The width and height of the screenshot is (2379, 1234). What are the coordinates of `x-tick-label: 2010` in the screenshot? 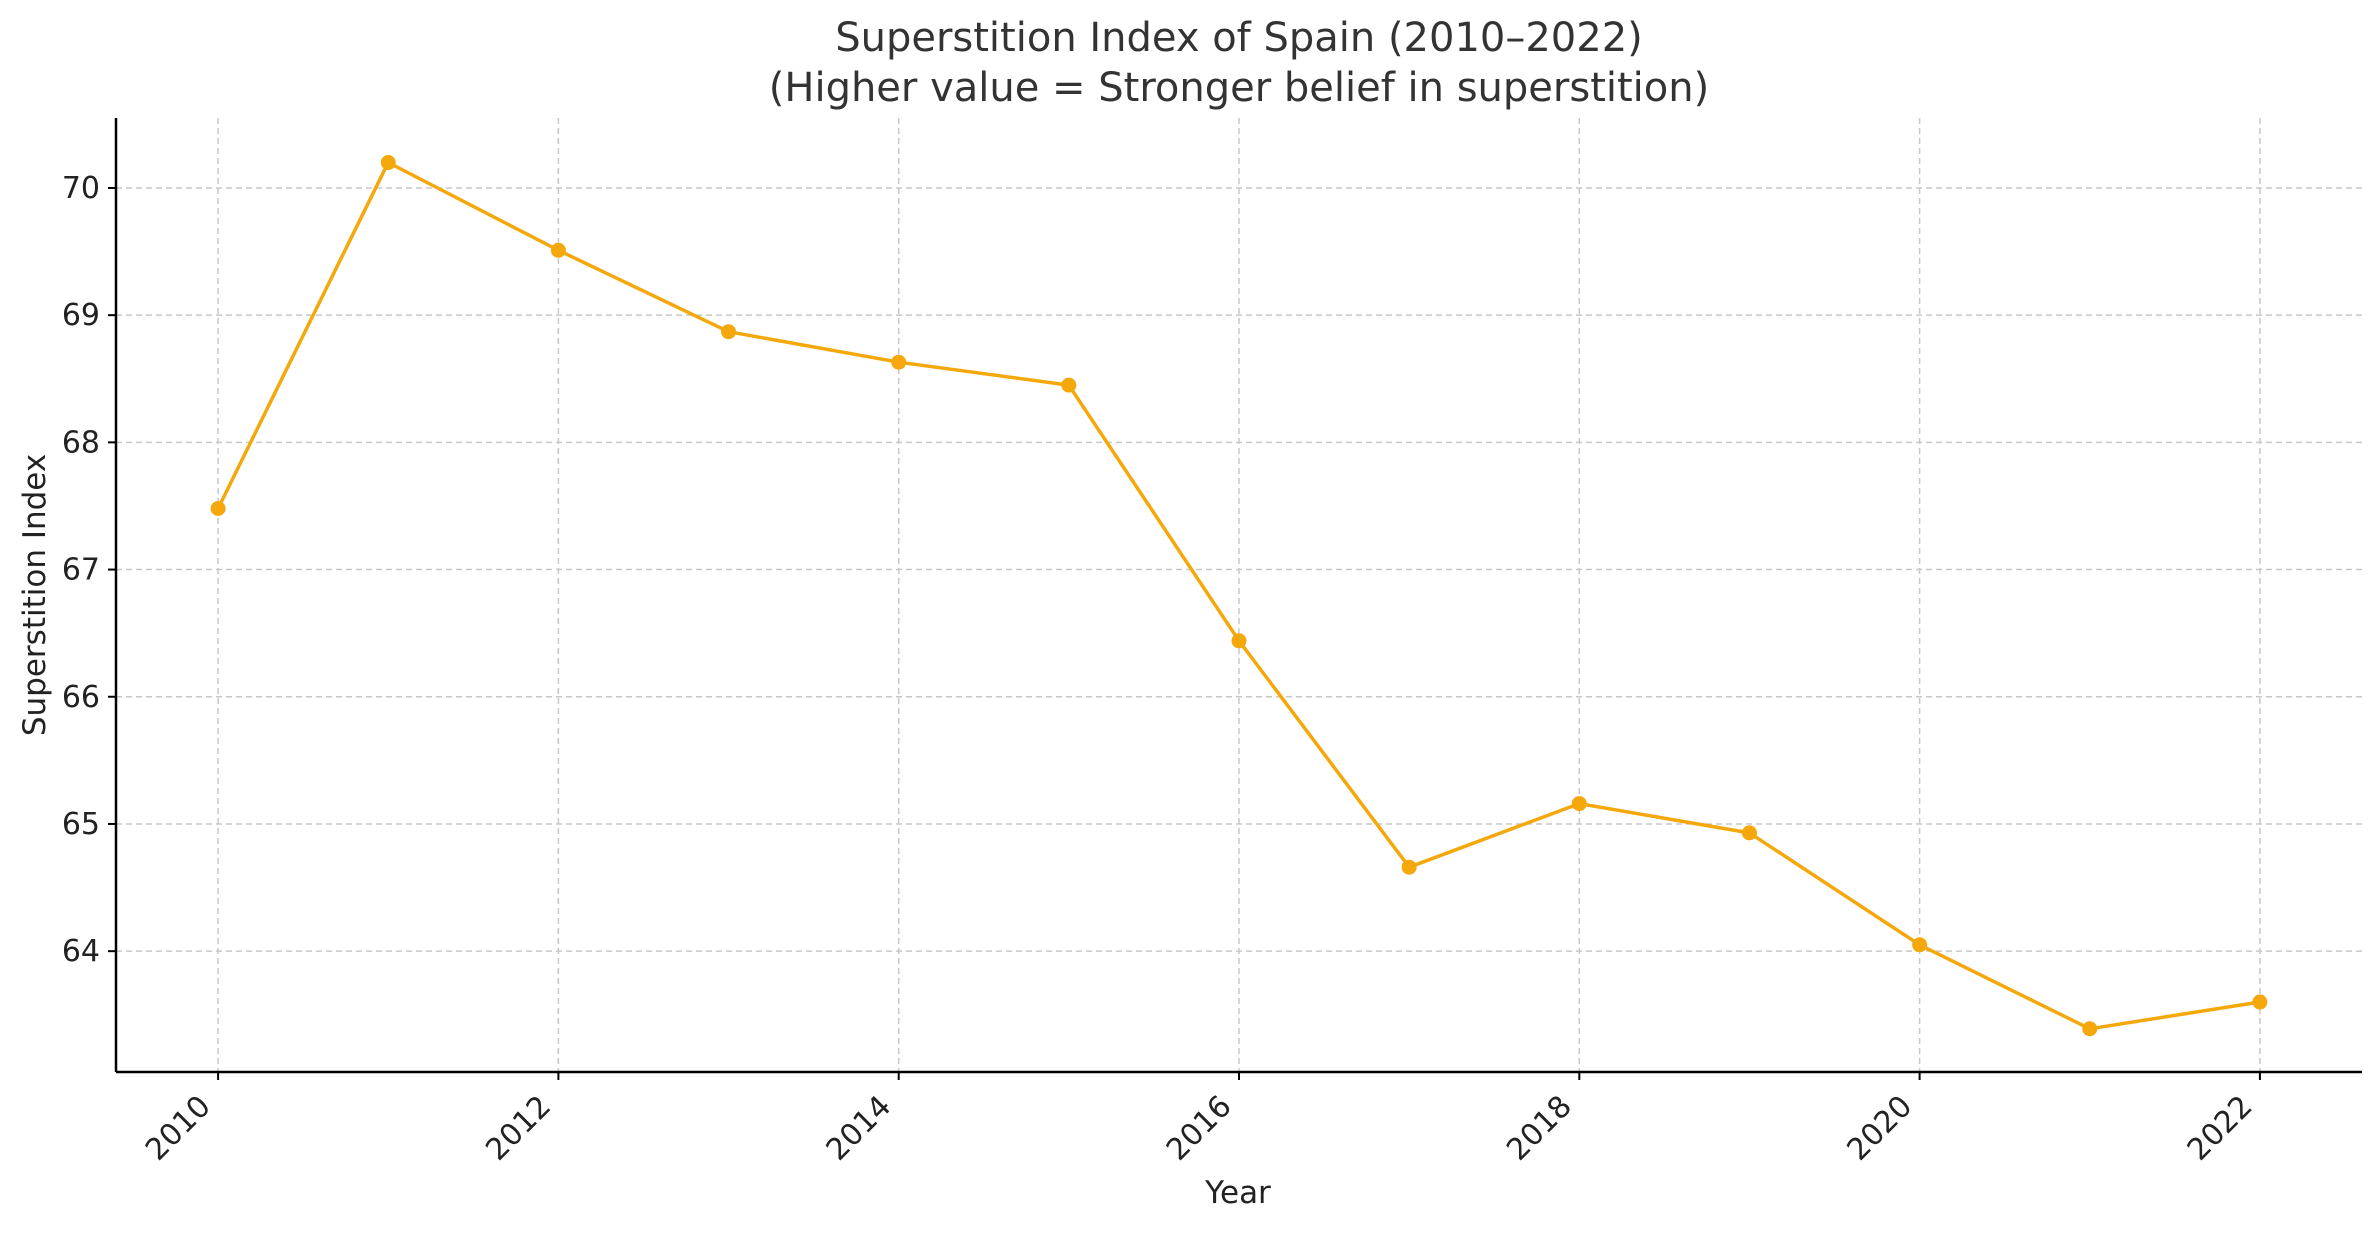 It's located at (178, 1128).